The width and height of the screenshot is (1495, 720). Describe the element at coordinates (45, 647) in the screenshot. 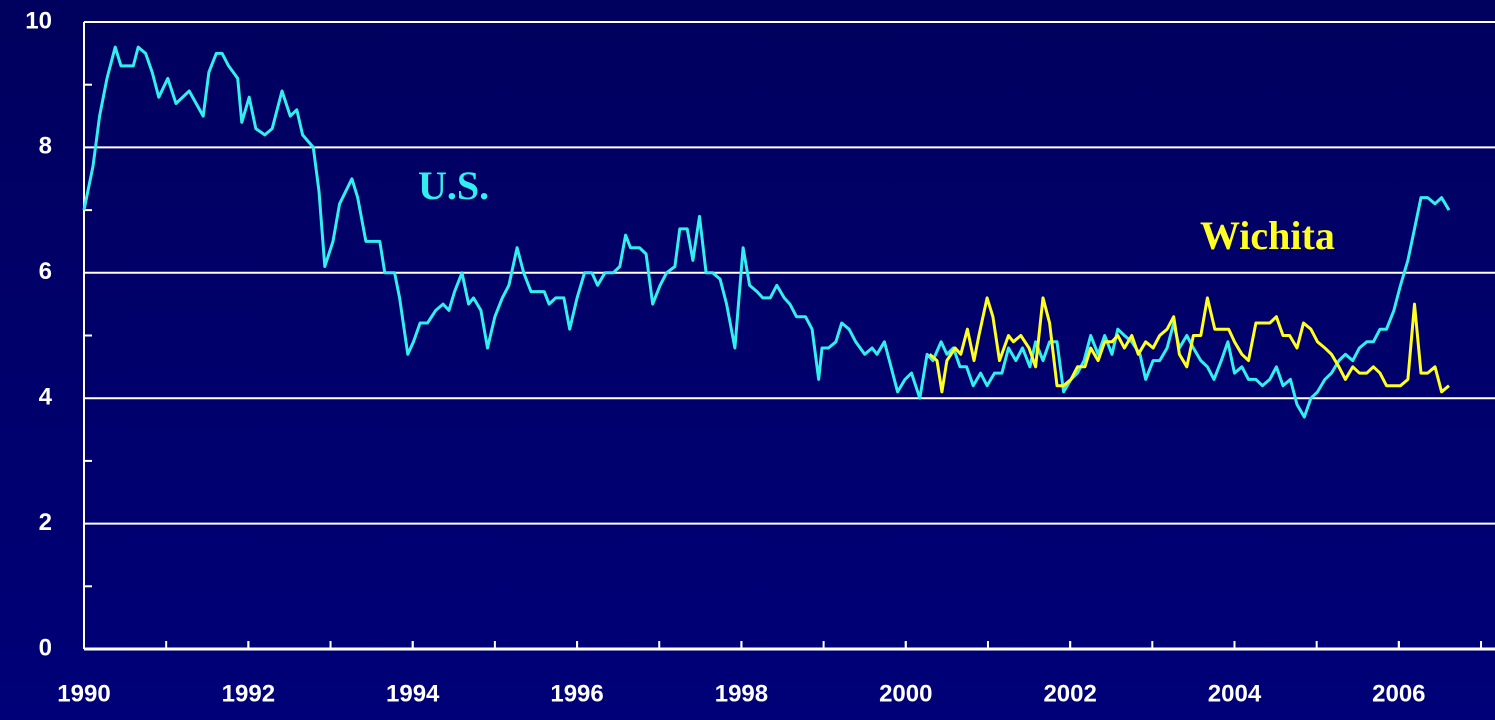

I see `y-tick-label: 0` at that location.